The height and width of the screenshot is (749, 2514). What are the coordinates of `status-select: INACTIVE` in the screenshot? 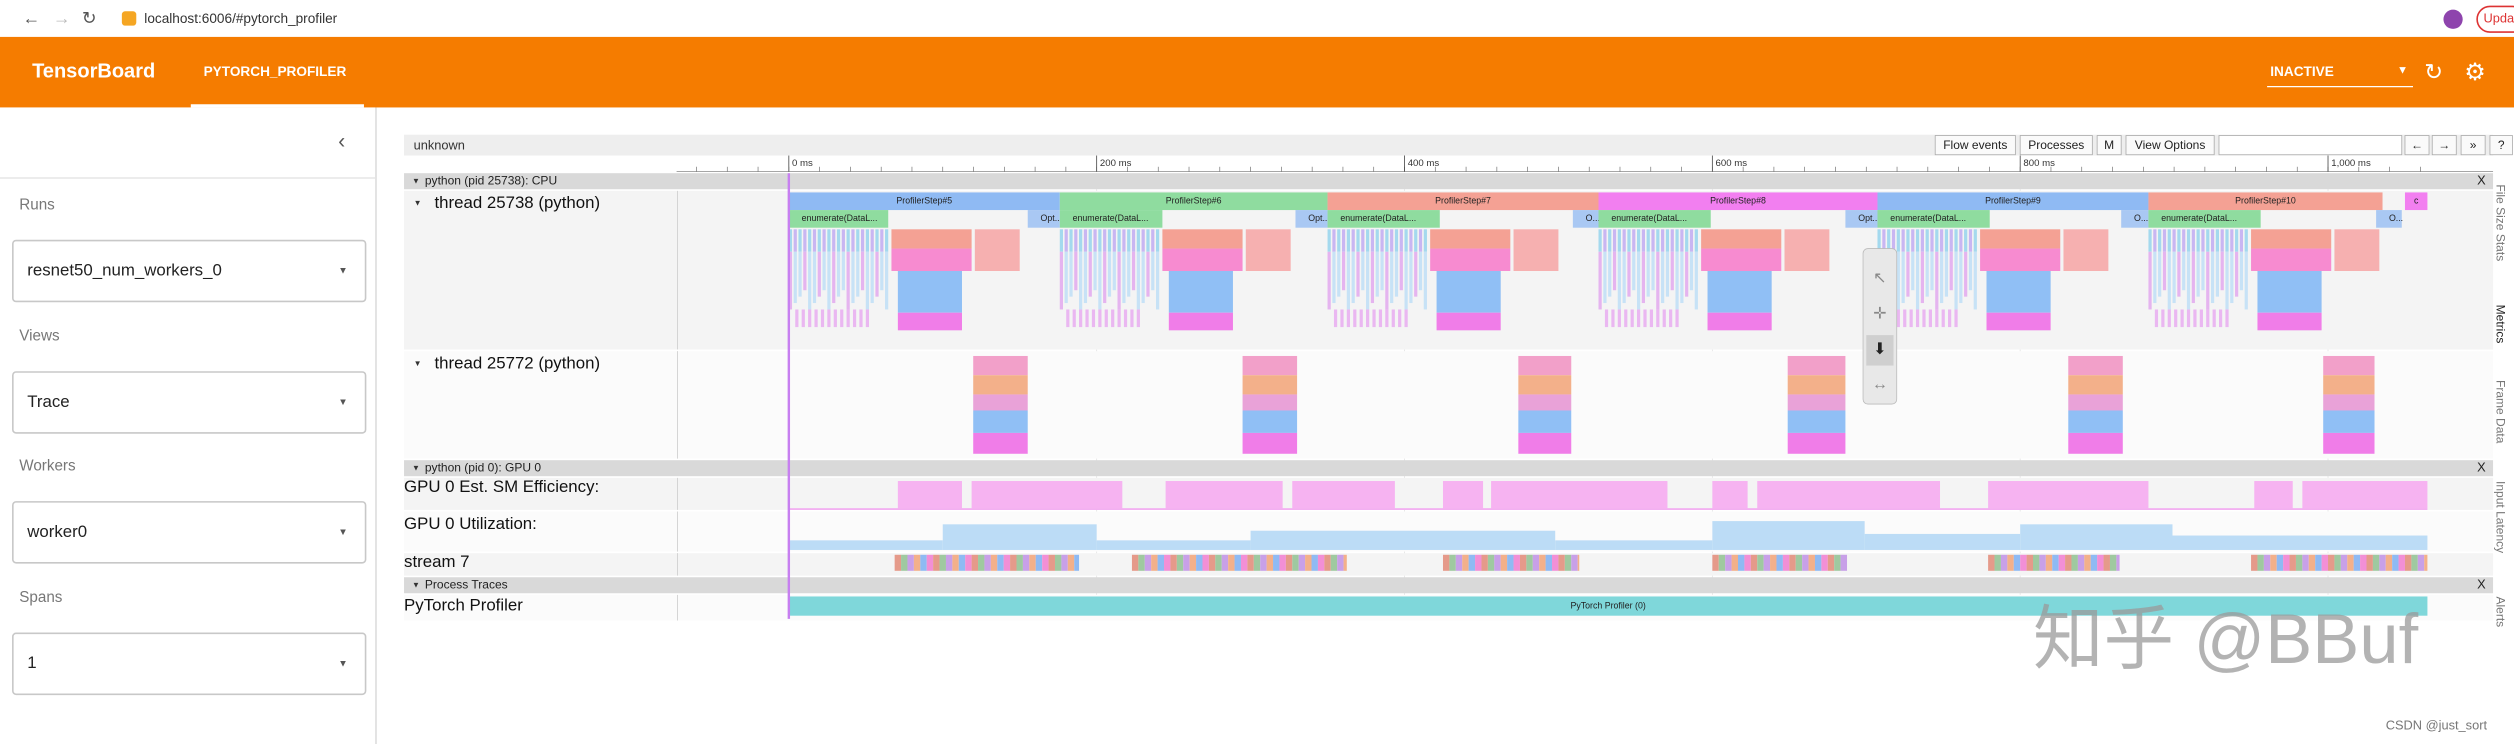 It's located at (2302, 71).